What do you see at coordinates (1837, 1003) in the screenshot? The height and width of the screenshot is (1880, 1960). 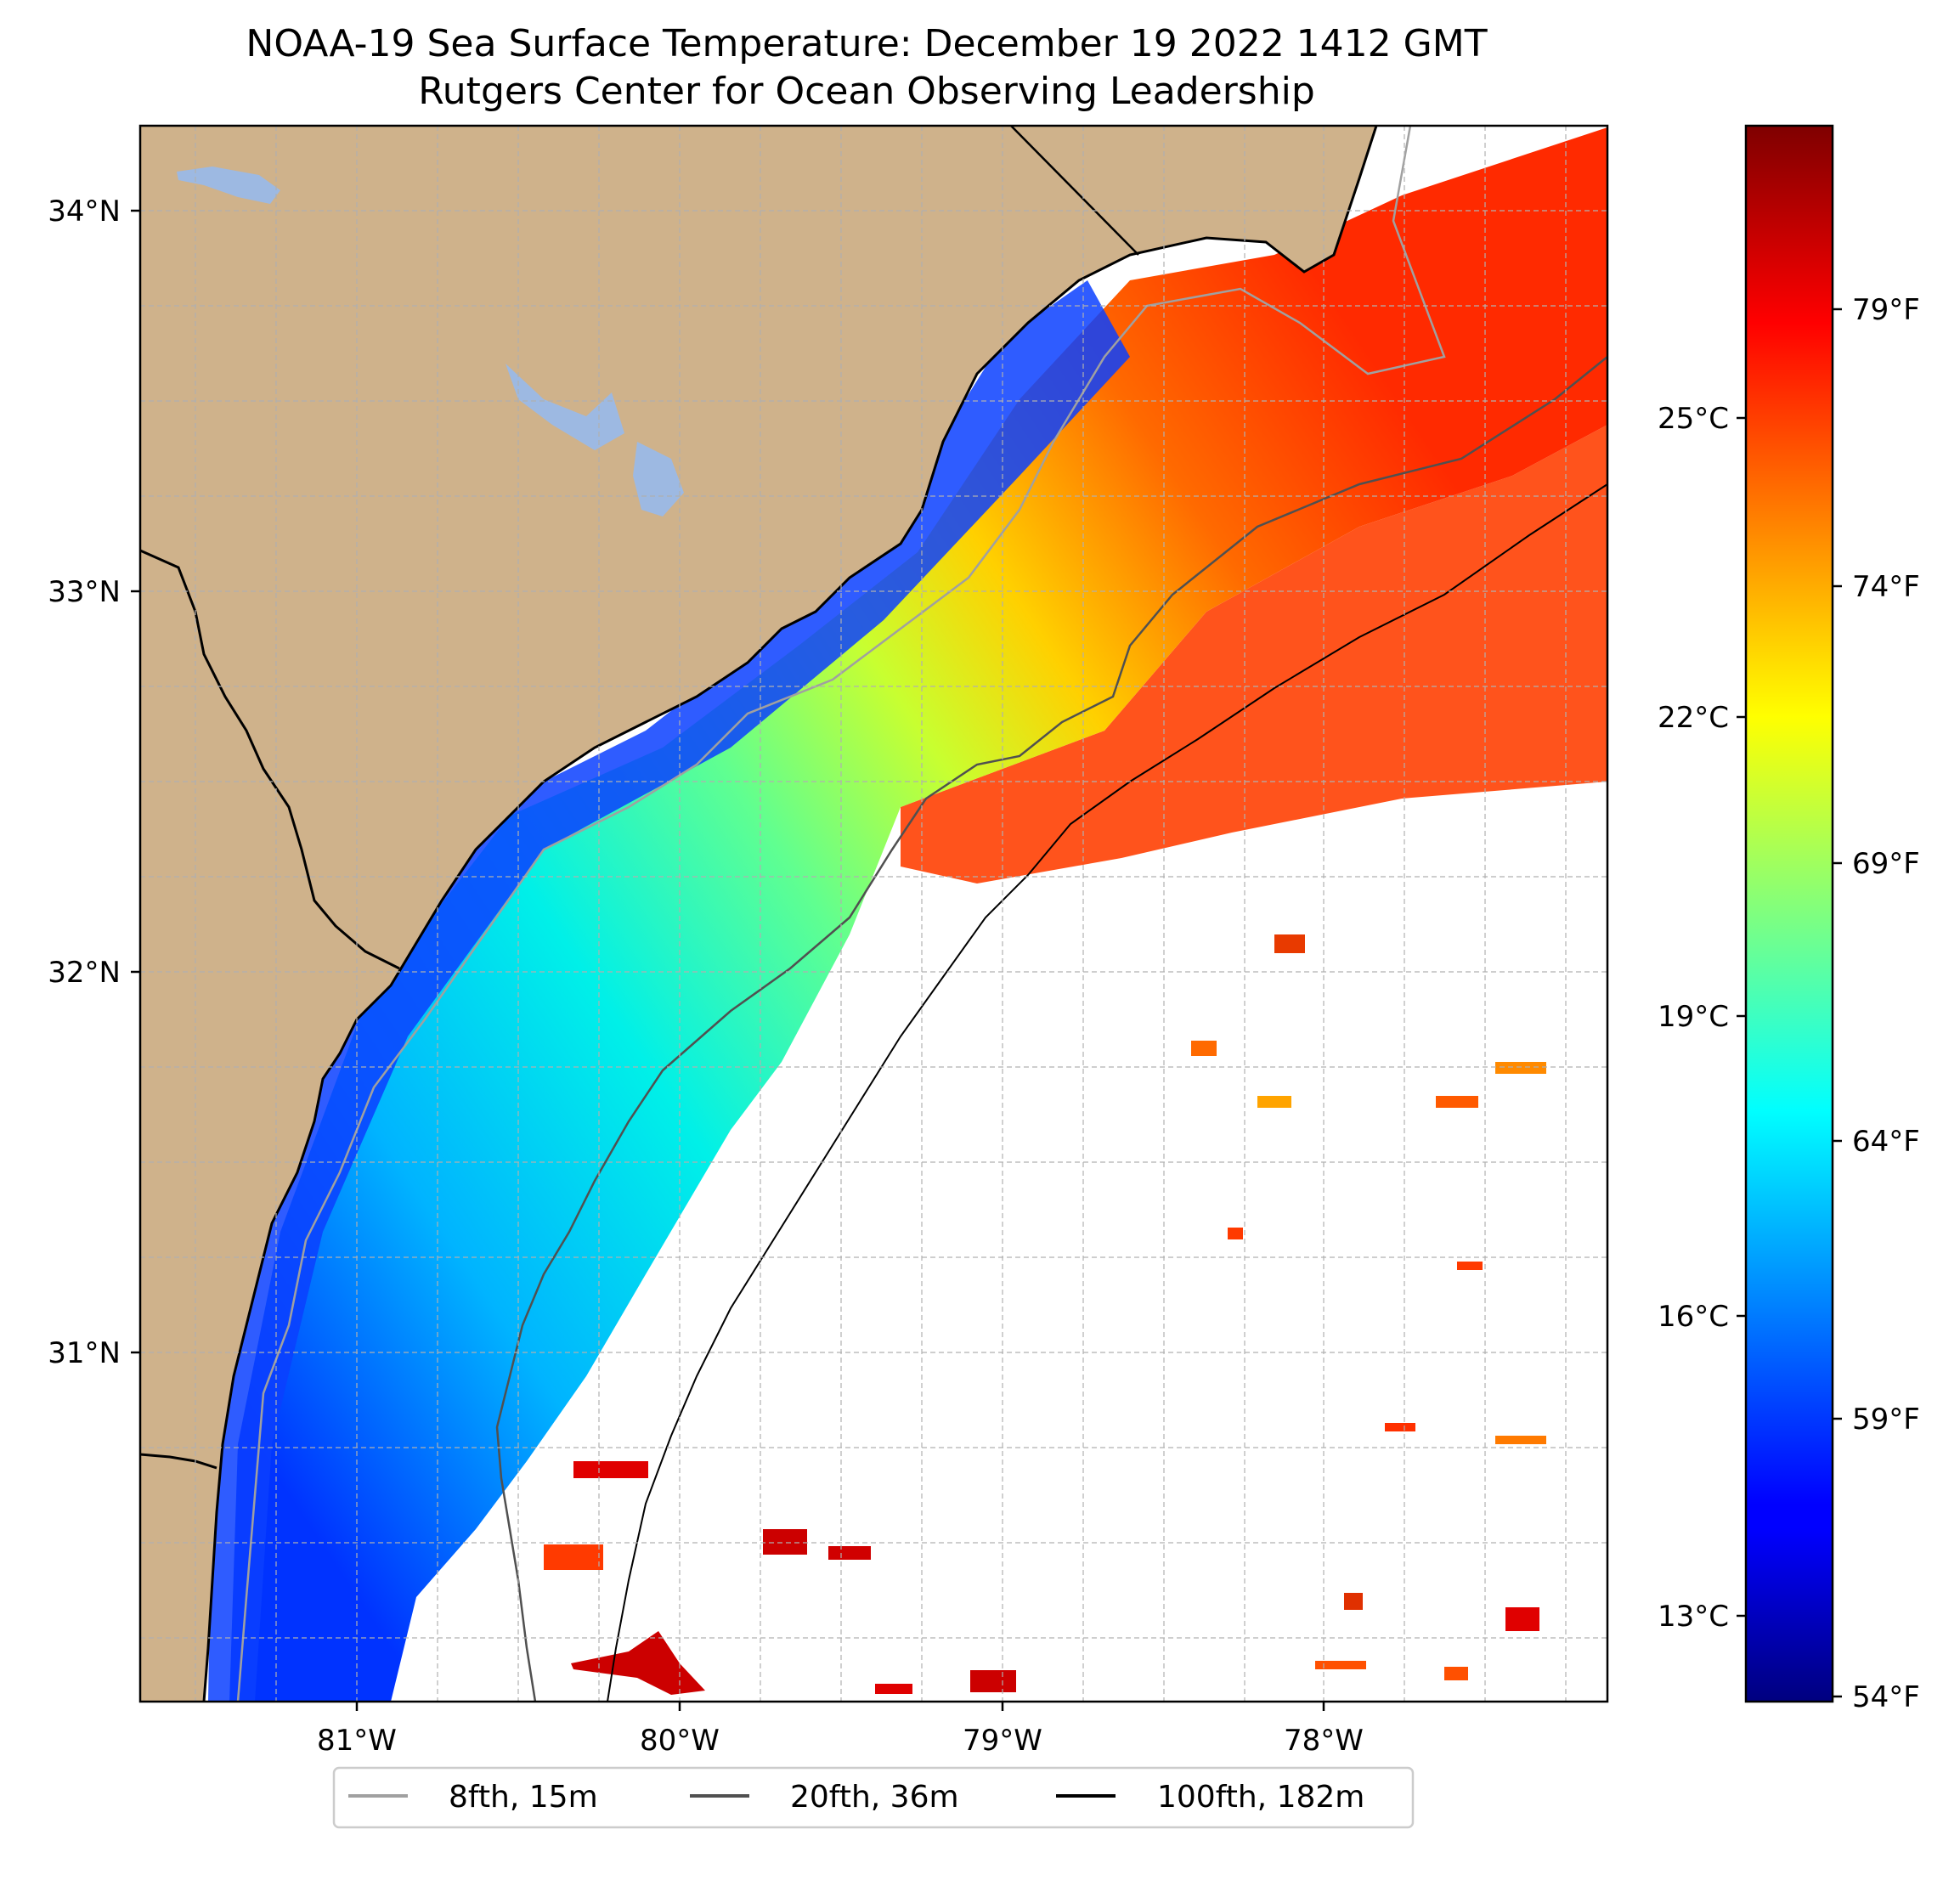 I see `colorbar-fahrenheit-ticks` at bounding box center [1837, 1003].